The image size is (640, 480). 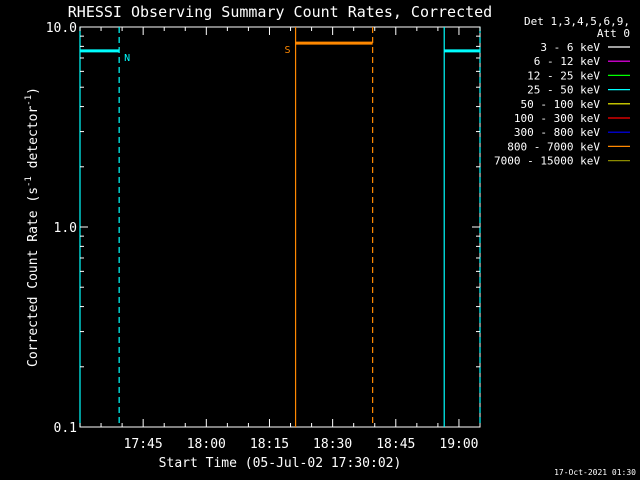 What do you see at coordinates (29, 100) in the screenshot?
I see `y-axis-label-sup2: -1` at bounding box center [29, 100].